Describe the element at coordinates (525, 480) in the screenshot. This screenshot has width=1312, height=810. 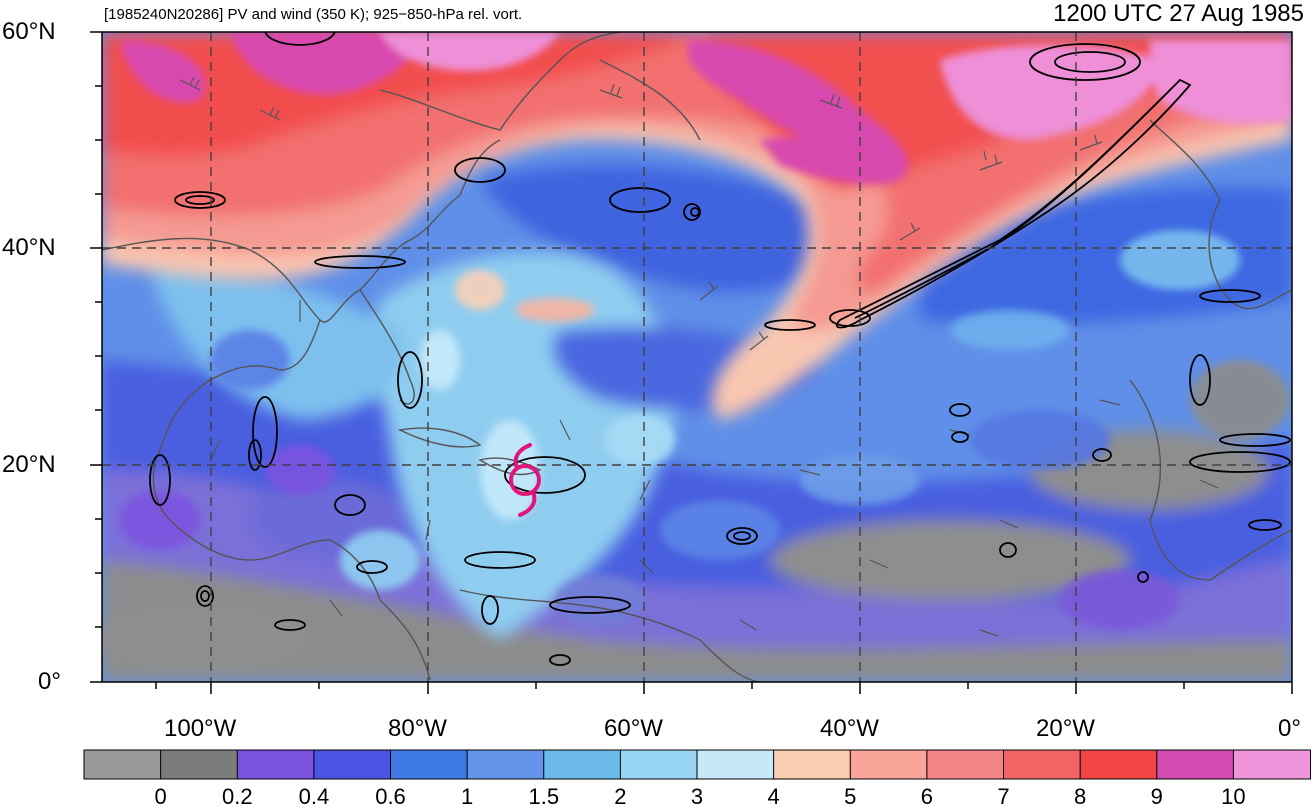
I see `tropical-storm-symbol` at that location.